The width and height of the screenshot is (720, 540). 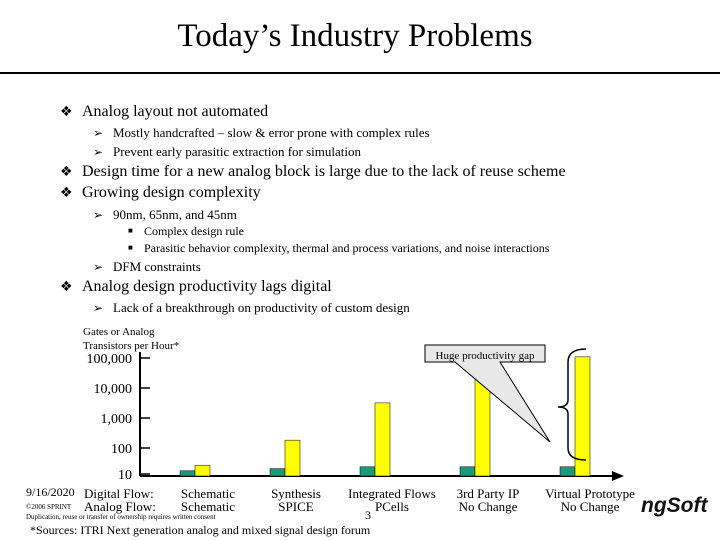 What do you see at coordinates (131, 346) in the screenshot?
I see `y-axis-label: Transistors per Hour*` at bounding box center [131, 346].